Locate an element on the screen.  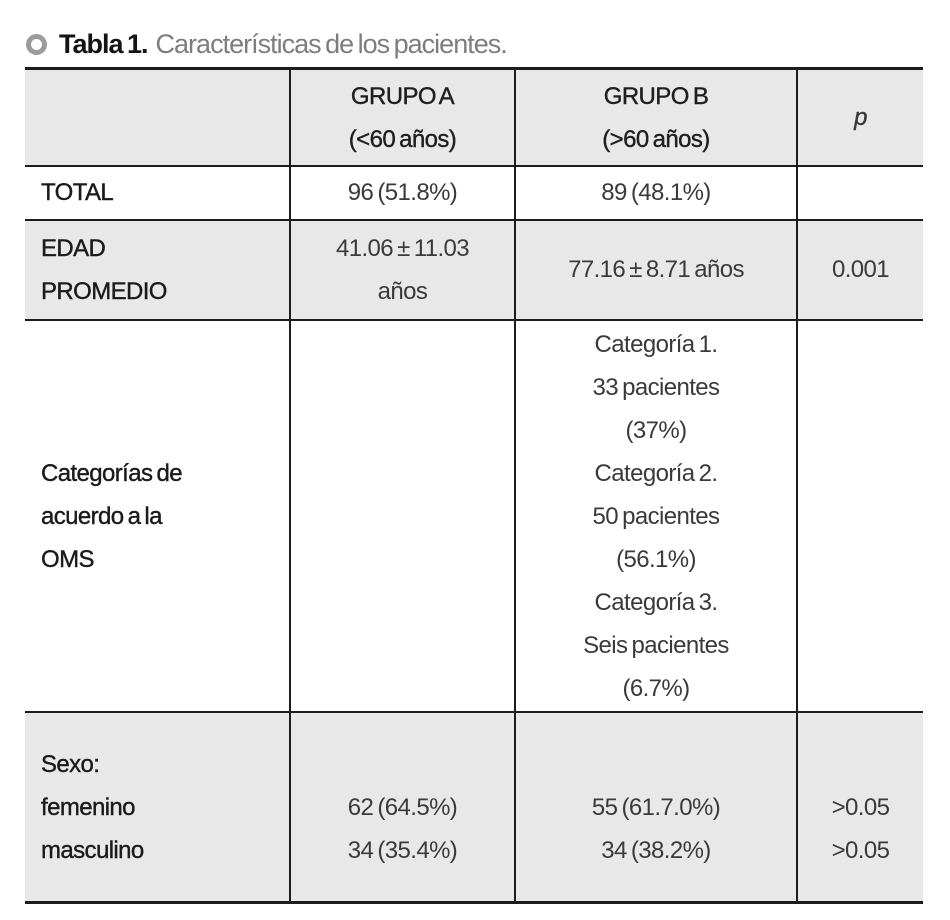
row-sexo-label-line3: masculino is located at coordinates (93, 850).